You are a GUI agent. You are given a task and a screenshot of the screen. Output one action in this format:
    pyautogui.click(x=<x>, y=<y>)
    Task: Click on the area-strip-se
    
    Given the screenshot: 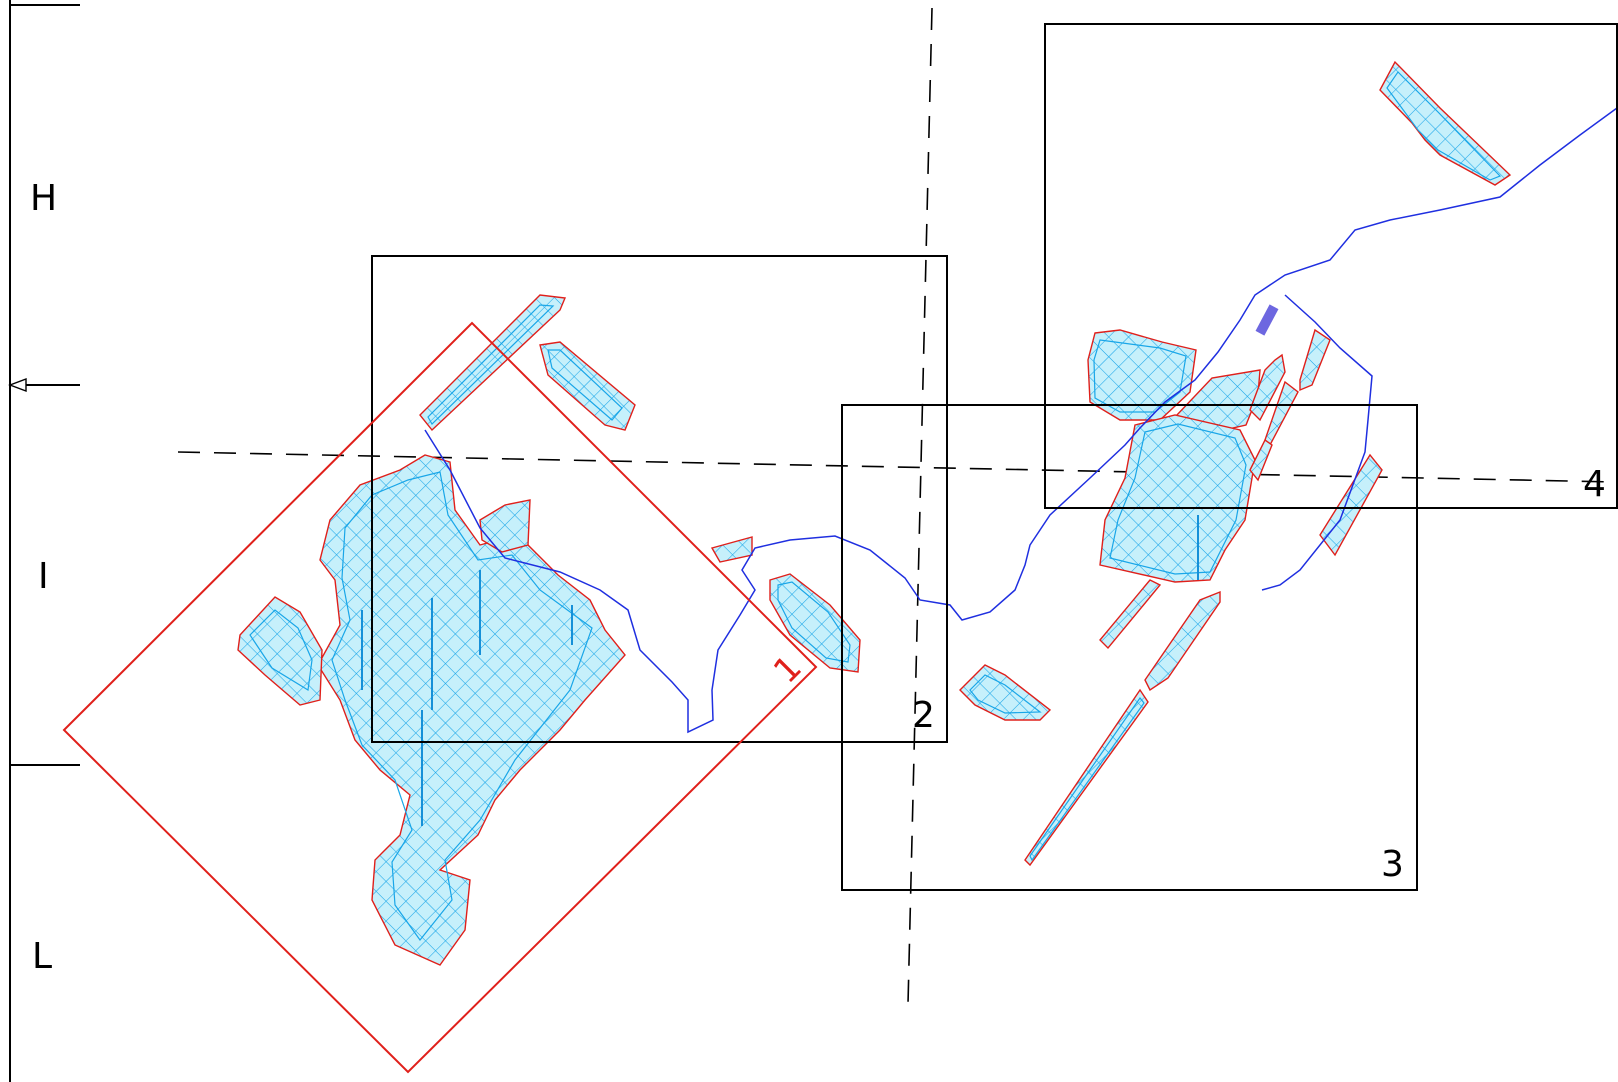 What is the action you would take?
    pyautogui.click(x=1351, y=505)
    